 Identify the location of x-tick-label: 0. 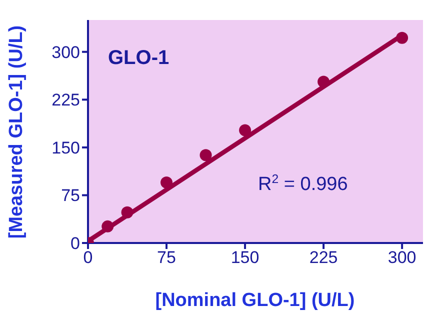
(88, 258).